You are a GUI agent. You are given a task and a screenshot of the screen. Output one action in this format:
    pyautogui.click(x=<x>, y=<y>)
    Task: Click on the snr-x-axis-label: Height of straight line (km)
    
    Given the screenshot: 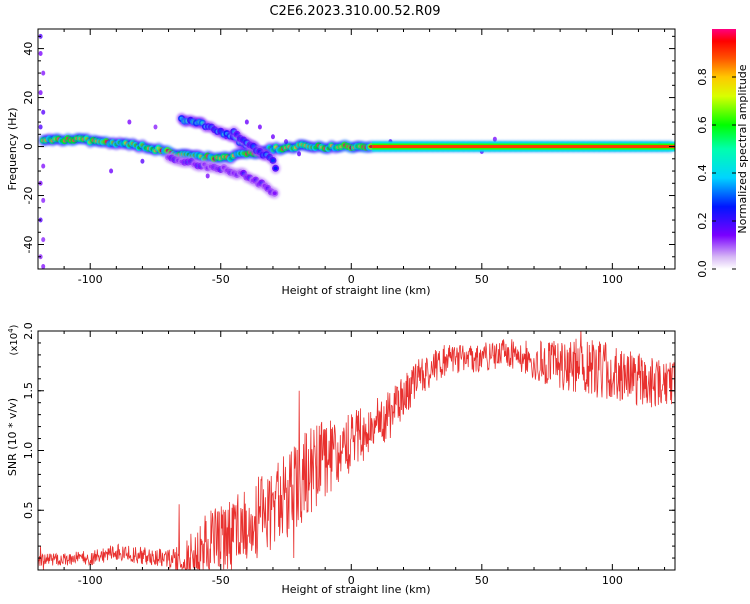 What is the action you would take?
    pyautogui.click(x=355, y=589)
    